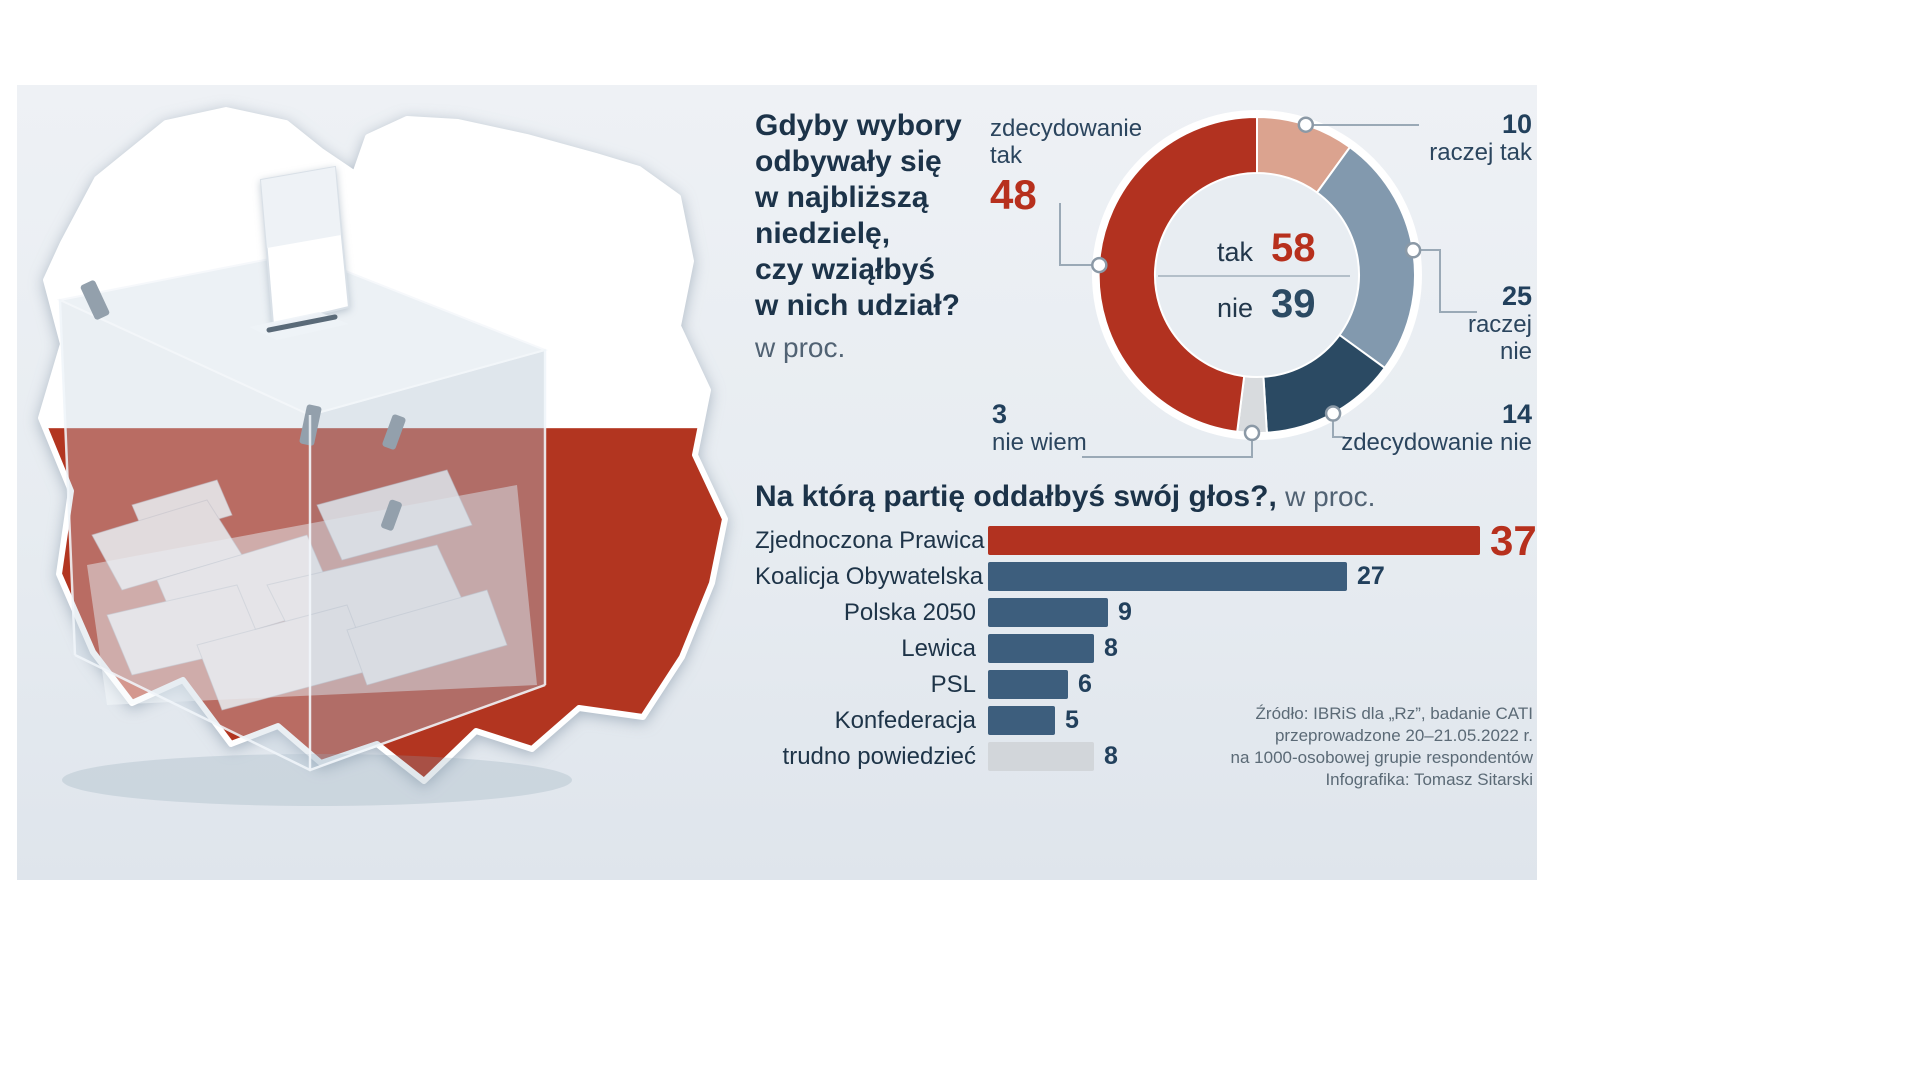 Image resolution: width=1920 pixels, height=1080 pixels. Describe the element at coordinates (1293, 248) in the screenshot. I see `summary-value-tak: 58` at that location.